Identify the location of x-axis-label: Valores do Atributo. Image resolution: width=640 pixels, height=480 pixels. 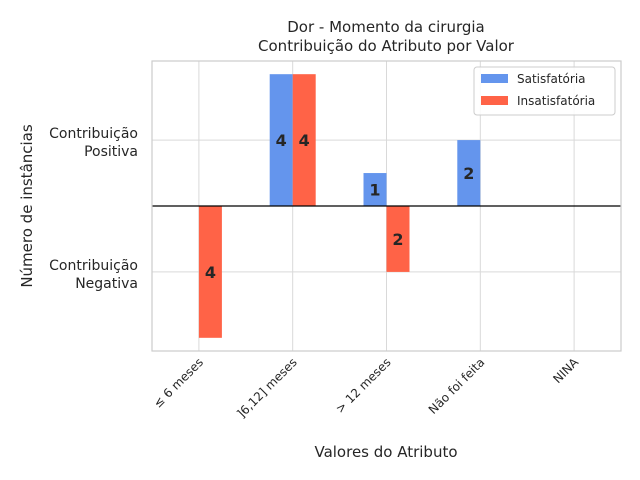
(385, 452).